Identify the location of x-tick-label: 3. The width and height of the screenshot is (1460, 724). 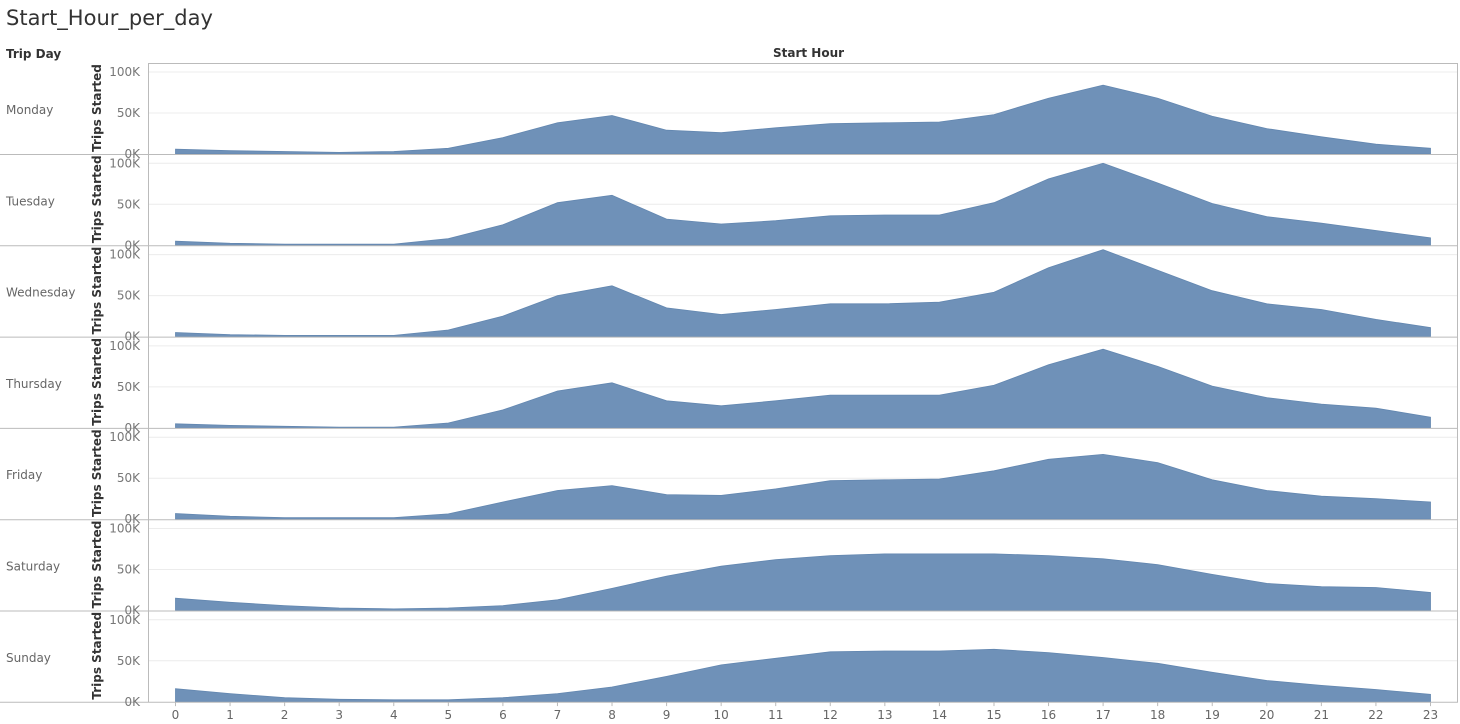
(339, 715).